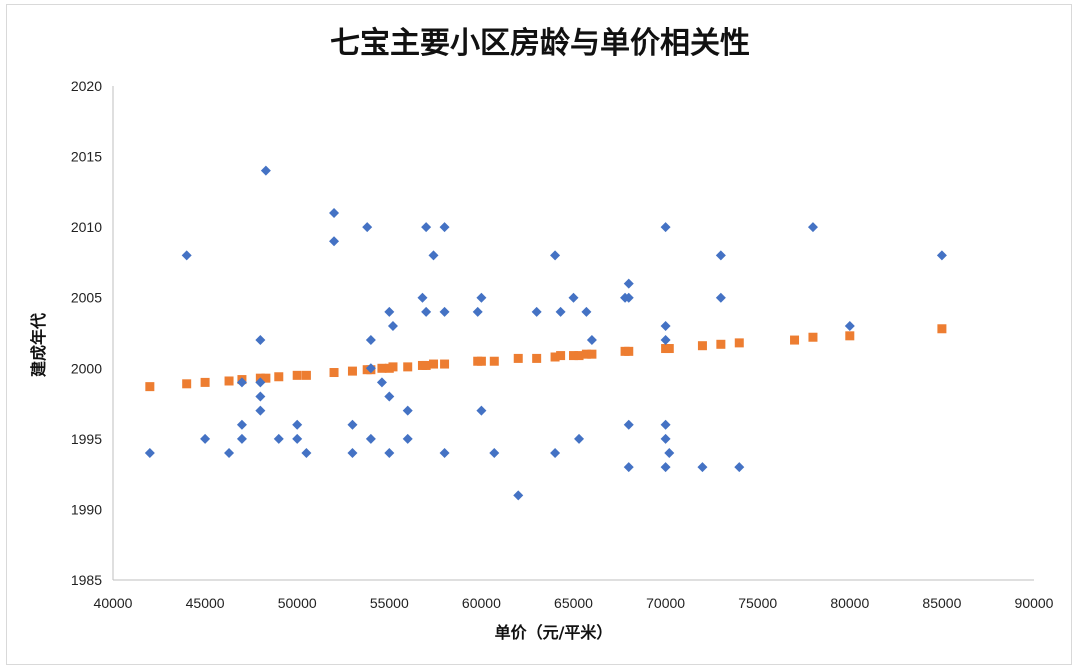 This screenshot has height=671, width=1080. Describe the element at coordinates (757, 603) in the screenshot. I see `x-tick-label: 75000` at that location.